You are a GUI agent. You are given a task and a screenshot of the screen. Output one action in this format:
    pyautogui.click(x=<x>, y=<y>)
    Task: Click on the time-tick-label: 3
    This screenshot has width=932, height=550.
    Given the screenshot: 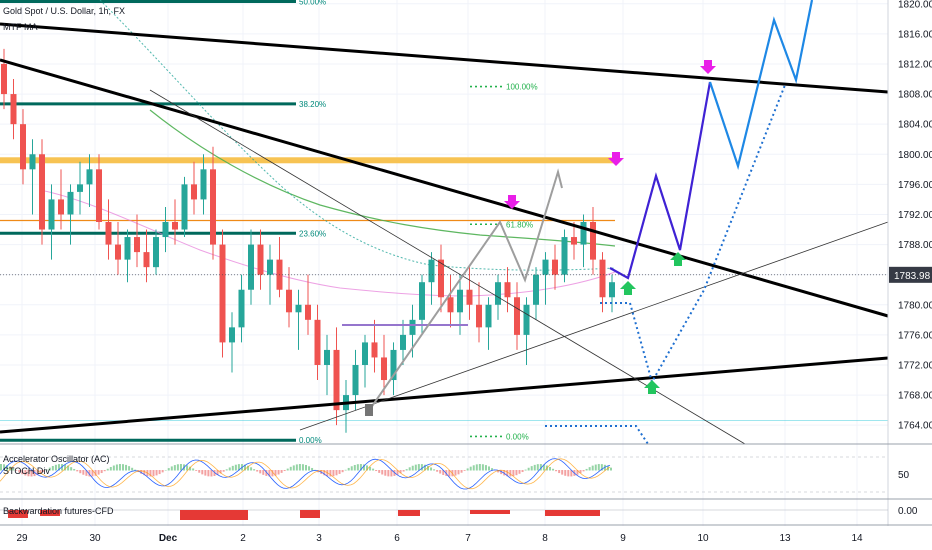 What is the action you would take?
    pyautogui.click(x=319, y=538)
    